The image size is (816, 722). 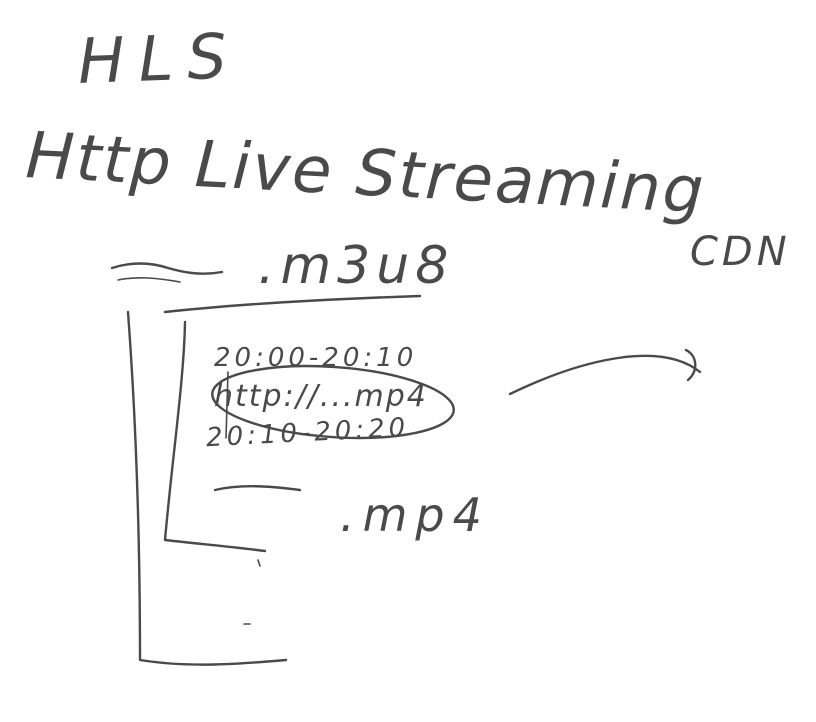 I want to click on squiggle-stroke-m3u8, so click(x=167, y=268).